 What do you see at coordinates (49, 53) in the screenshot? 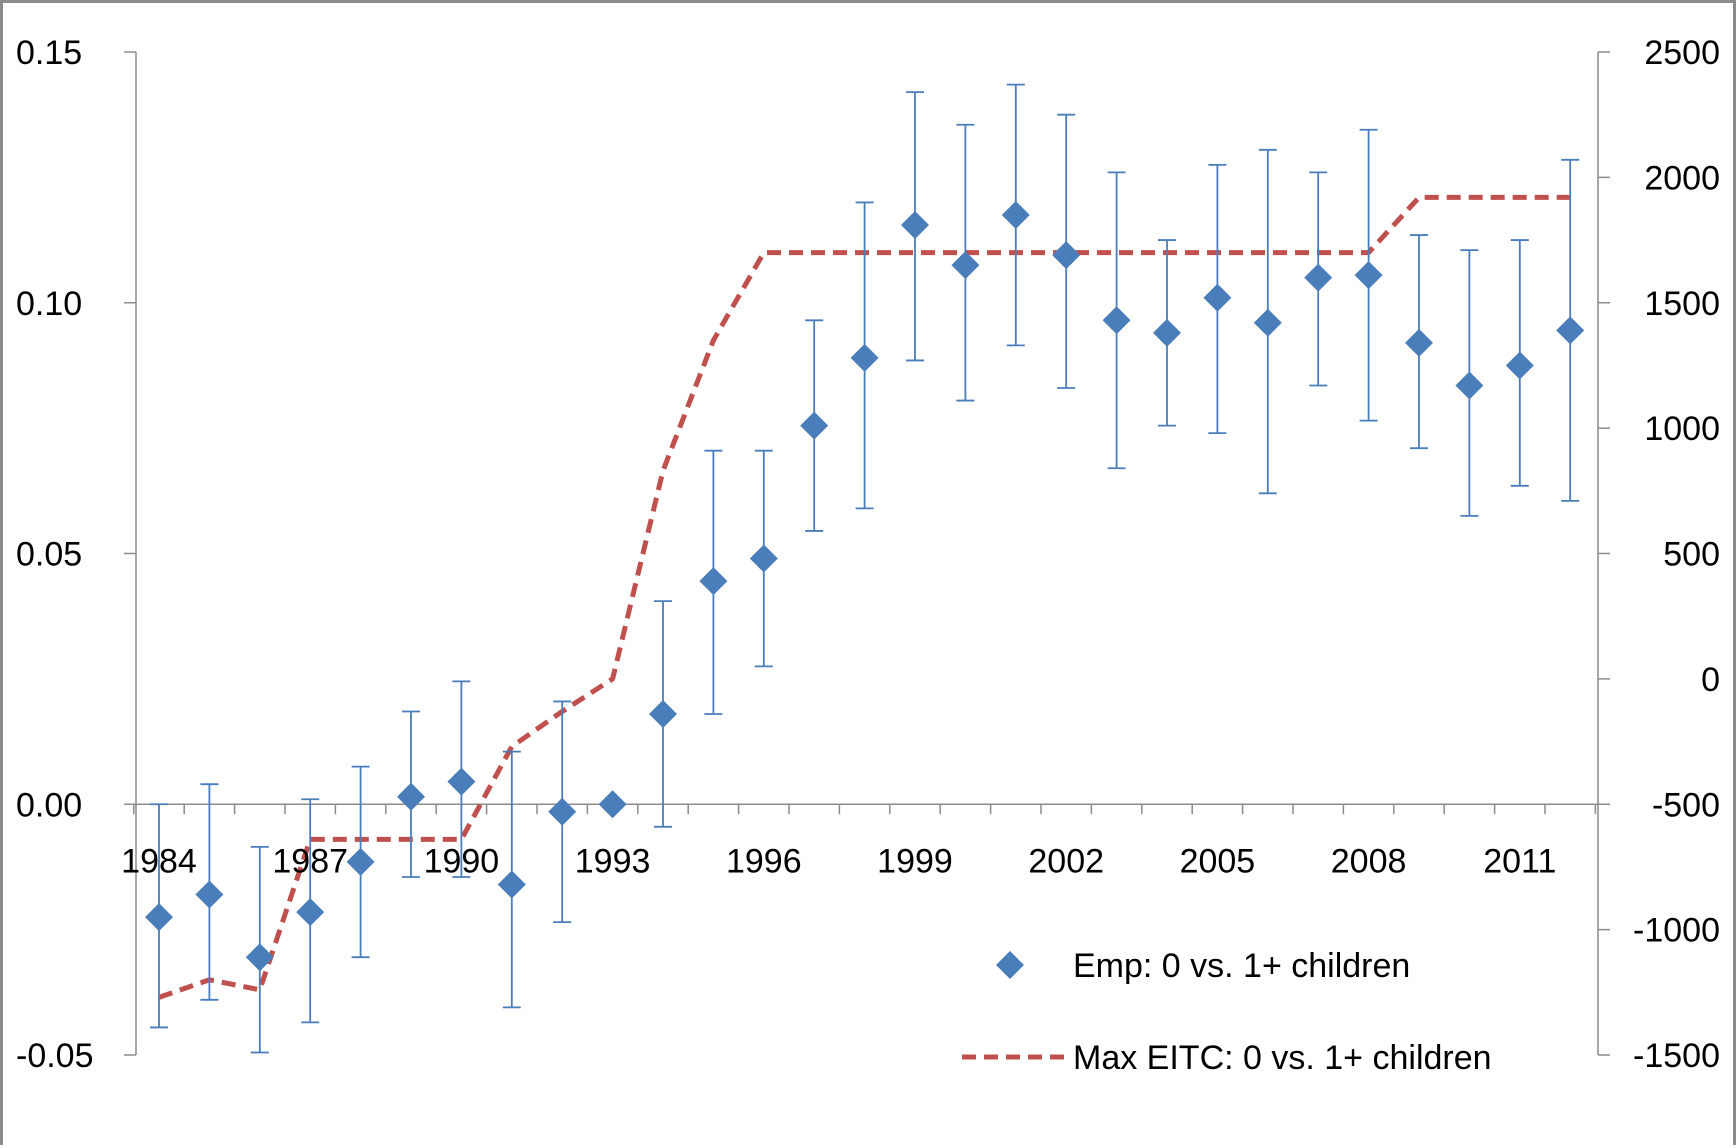
I see `left-axis-tick-label: 0.15` at bounding box center [49, 53].